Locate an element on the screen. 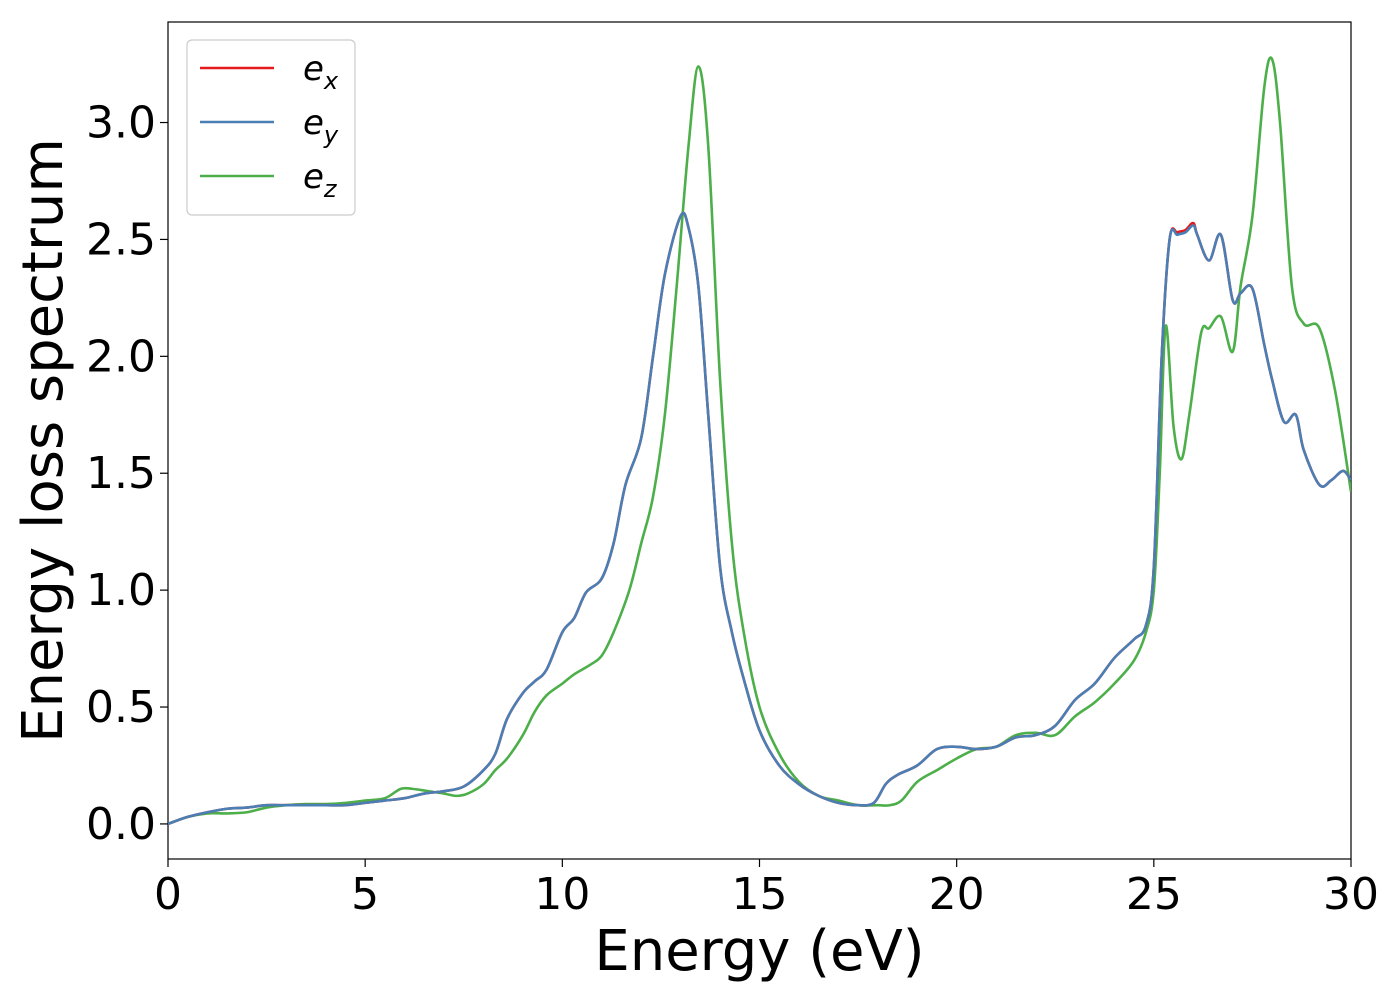  y-tick-label: 2.5 is located at coordinates (121, 239).